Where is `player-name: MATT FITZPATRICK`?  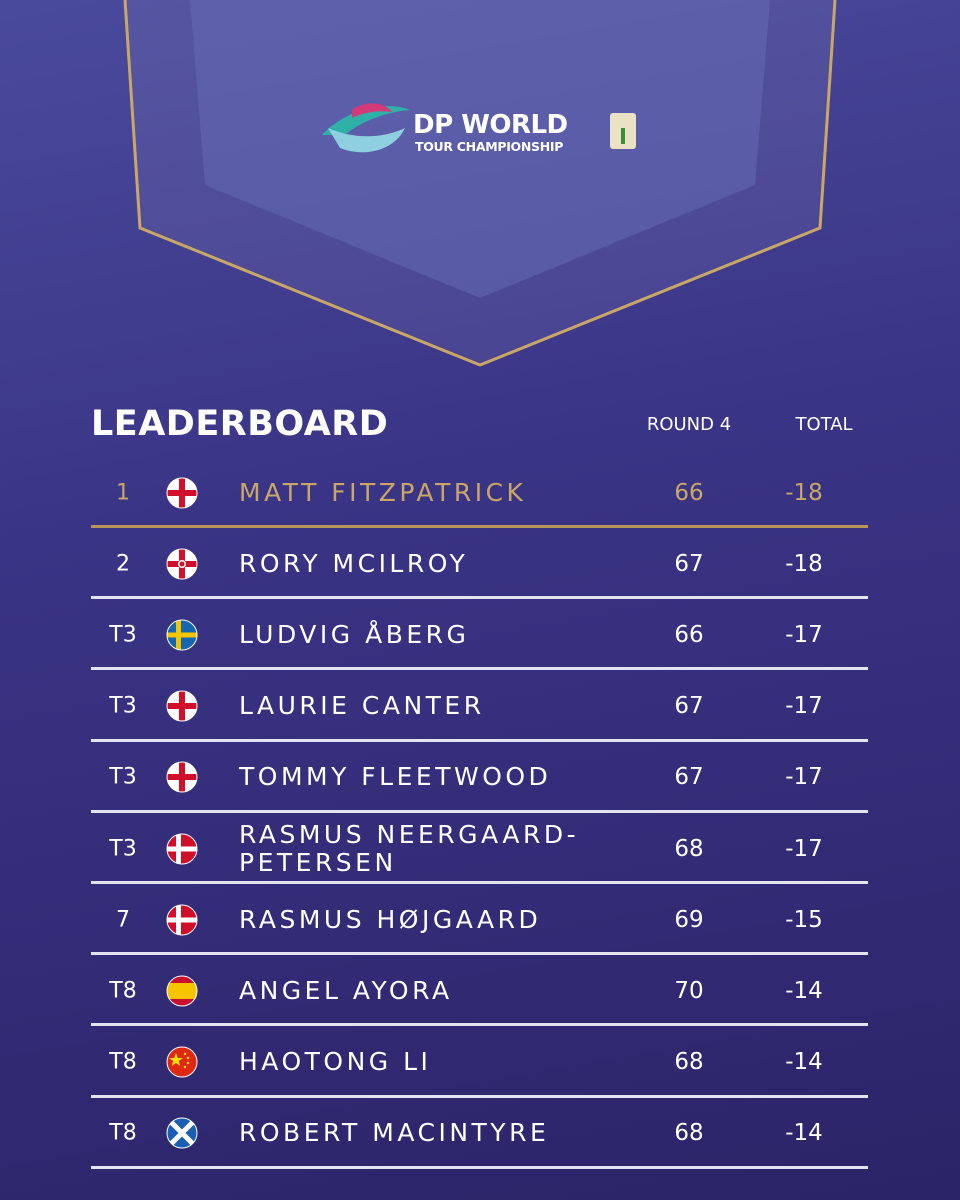
player-name: MATT FITZPATRICK is located at coordinates (383, 492).